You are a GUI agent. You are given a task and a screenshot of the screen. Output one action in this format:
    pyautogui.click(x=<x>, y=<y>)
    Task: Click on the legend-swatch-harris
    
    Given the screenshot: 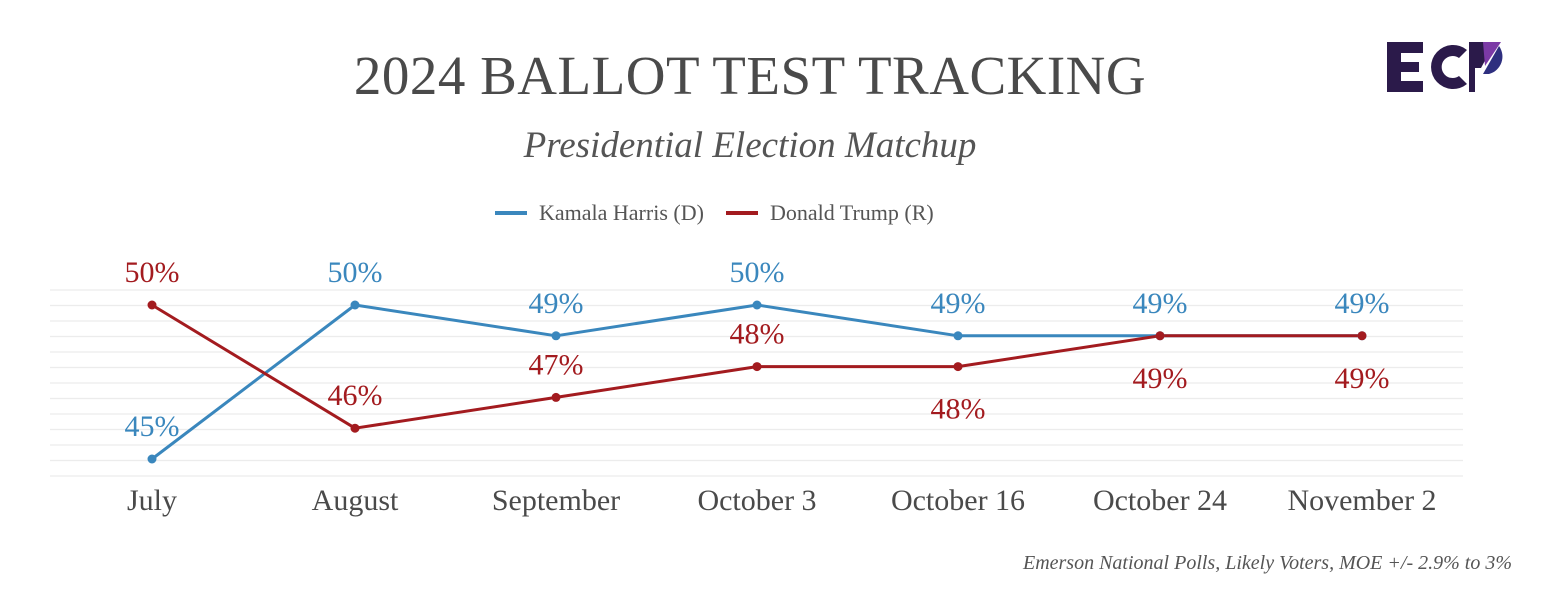 What is the action you would take?
    pyautogui.click(x=511, y=213)
    